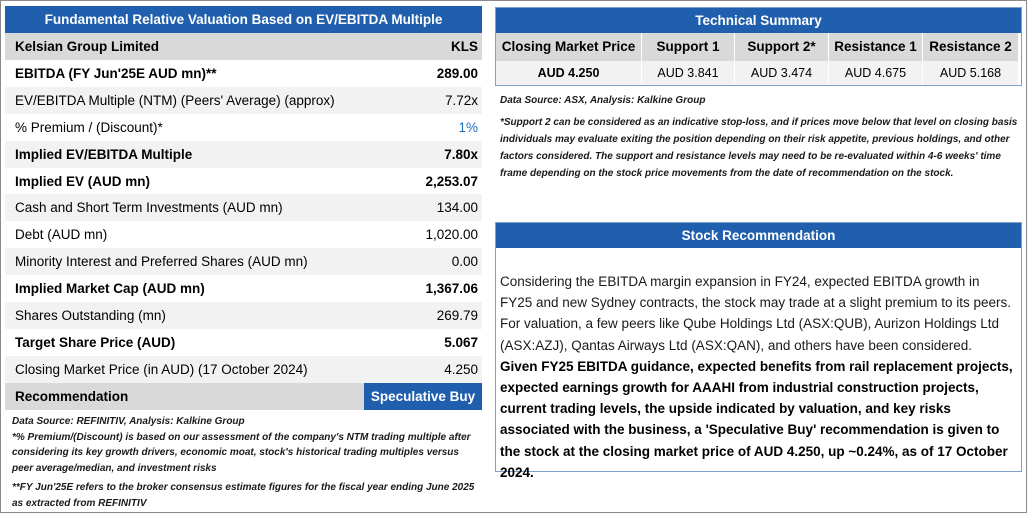 This screenshot has width=1029, height=515. I want to click on column-header: Support 2*, so click(782, 47).